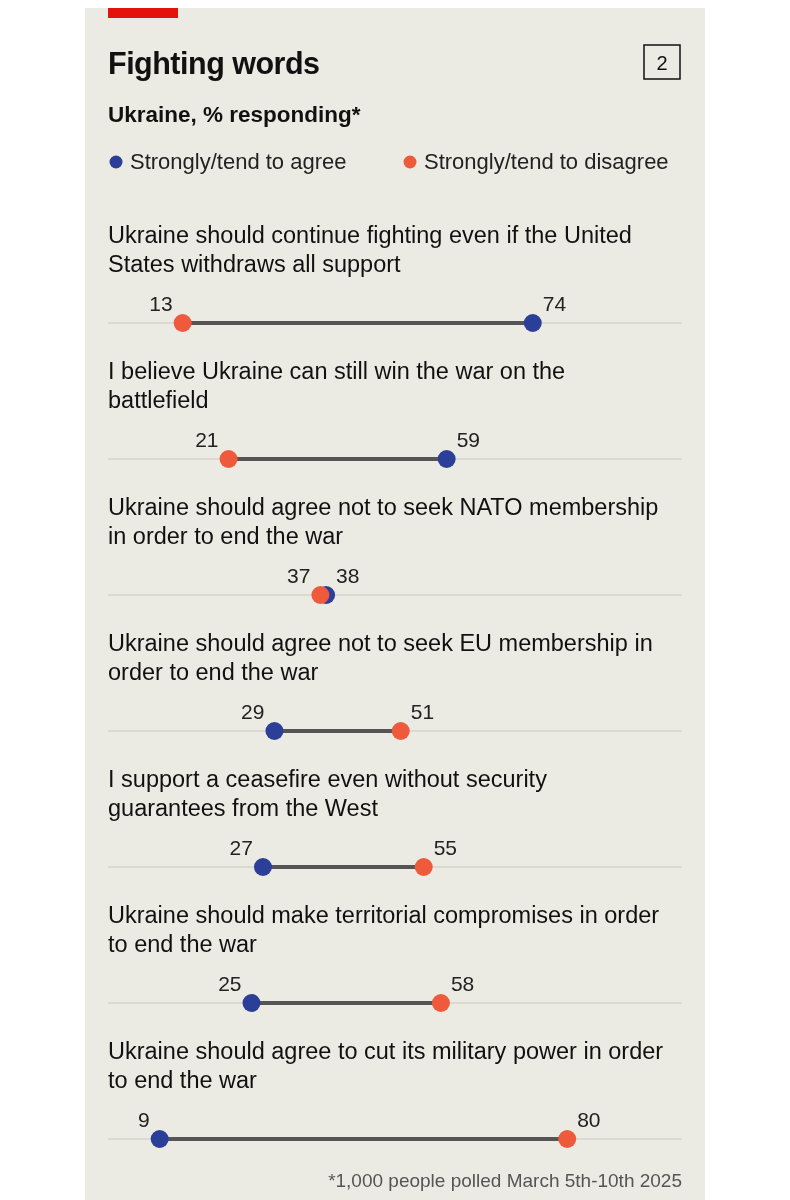 This screenshot has width=790, height=1200. I want to click on chart-subtitle: Ukraine, % responding*, so click(234, 114).